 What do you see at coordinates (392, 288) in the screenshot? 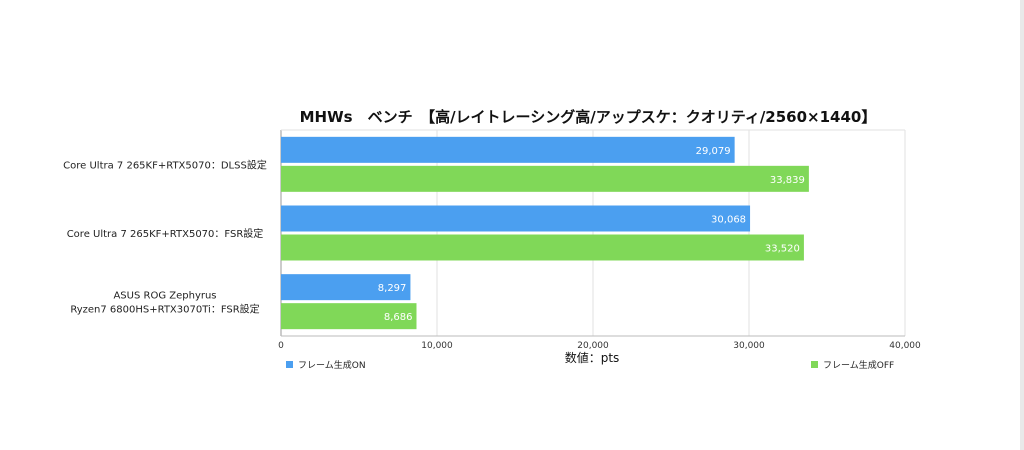
I see `data-label: 8,297` at bounding box center [392, 288].